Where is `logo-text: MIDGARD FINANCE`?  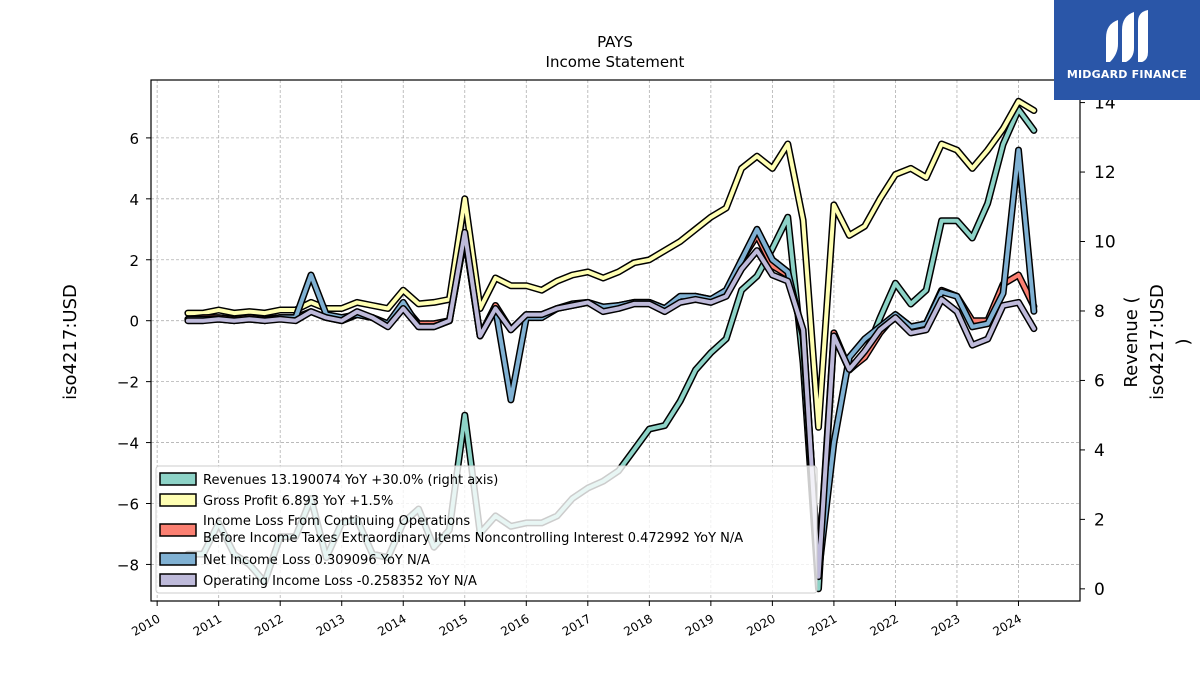 logo-text: MIDGARD FINANCE is located at coordinates (1127, 74).